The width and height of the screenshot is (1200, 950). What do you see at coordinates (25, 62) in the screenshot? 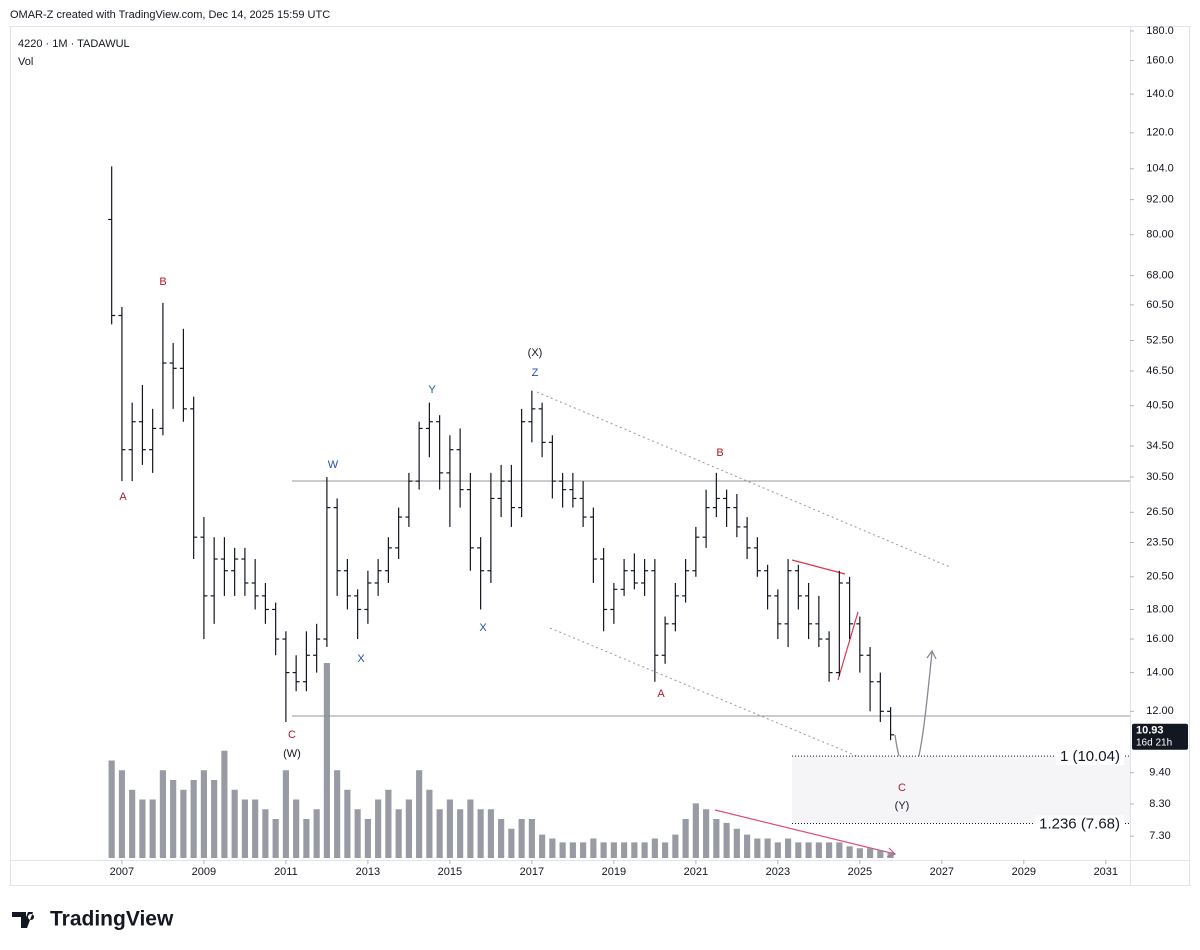
I see `volume-label: Vol` at bounding box center [25, 62].